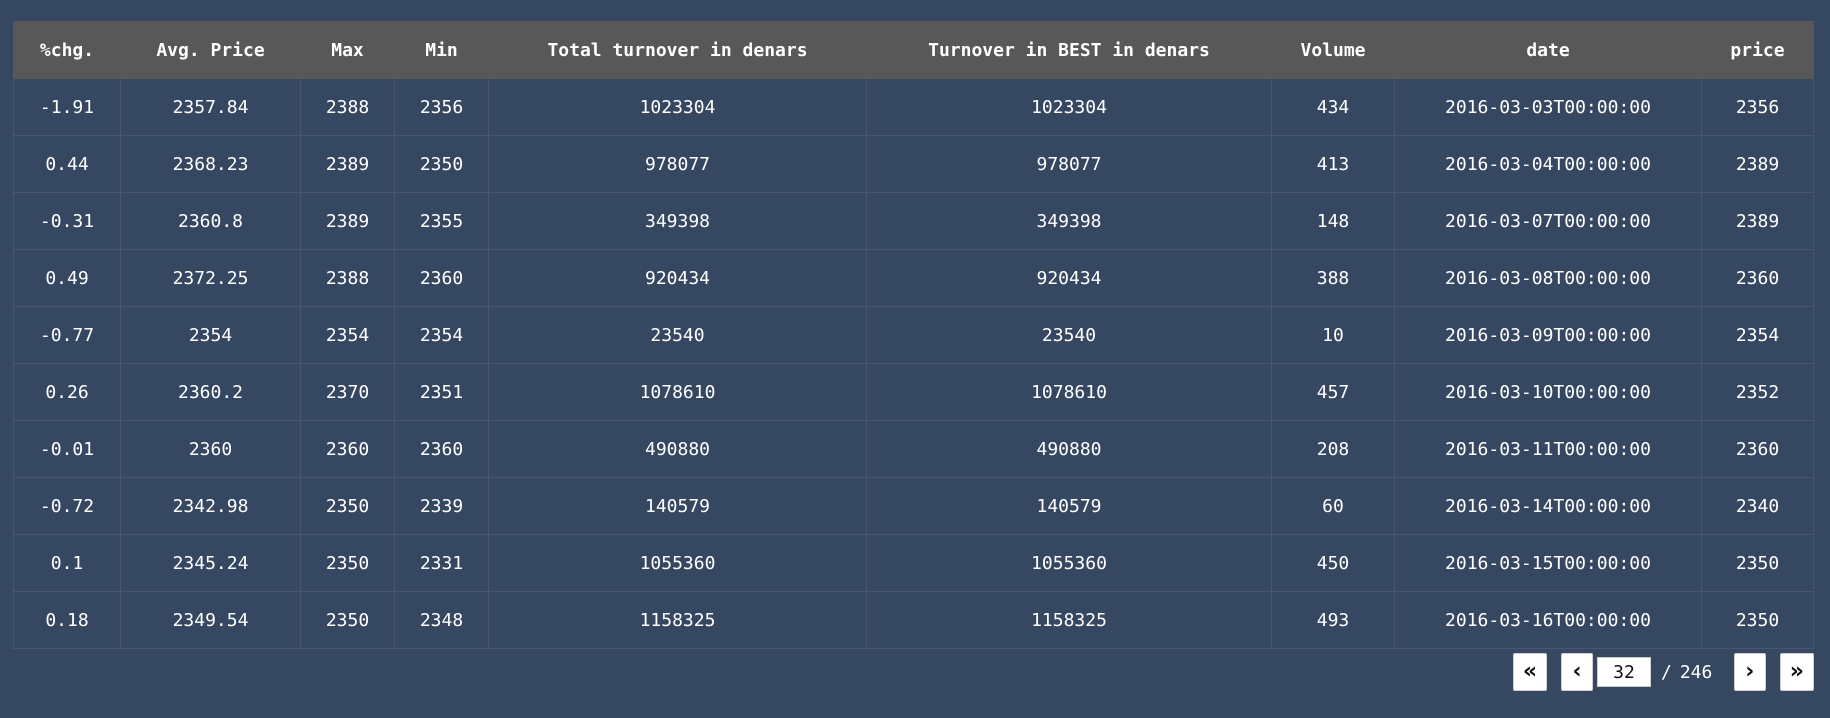 The width and height of the screenshot is (1830, 718). I want to click on cell-avg-price: 2360.8, so click(211, 221).